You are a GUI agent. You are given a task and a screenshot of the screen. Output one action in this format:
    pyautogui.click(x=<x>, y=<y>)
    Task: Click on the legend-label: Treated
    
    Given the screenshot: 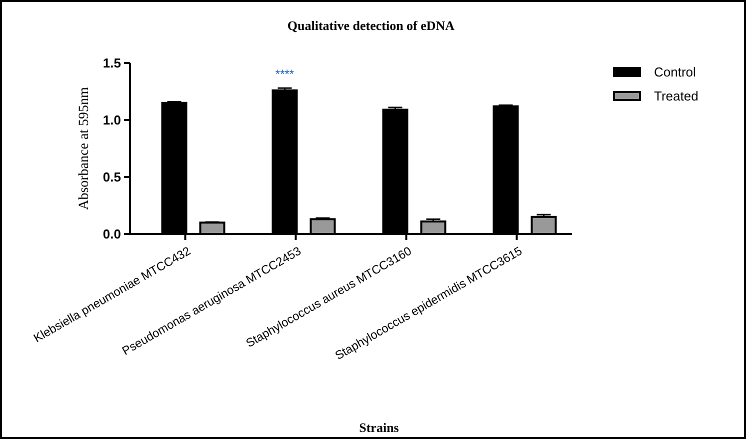 What is the action you would take?
    pyautogui.click(x=676, y=96)
    